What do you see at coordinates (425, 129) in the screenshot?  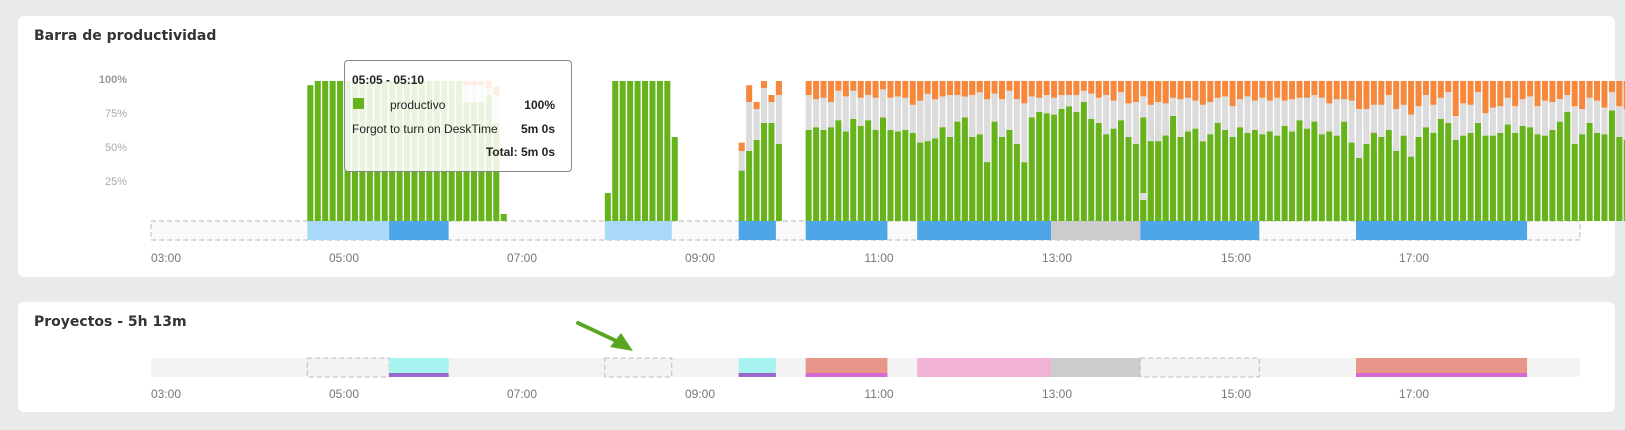 I see `tooltip-note-label: Forgot to turn on DeskTime` at bounding box center [425, 129].